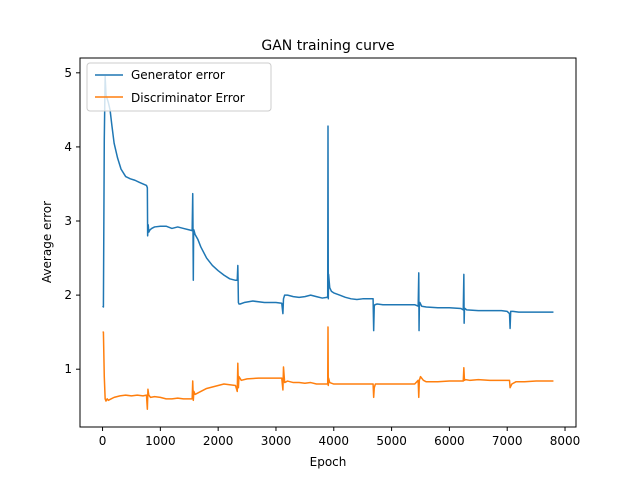 Image resolution: width=640 pixels, height=480 pixels. Describe the element at coordinates (218, 441) in the screenshot. I see `x-tick-label: 2000` at that location.